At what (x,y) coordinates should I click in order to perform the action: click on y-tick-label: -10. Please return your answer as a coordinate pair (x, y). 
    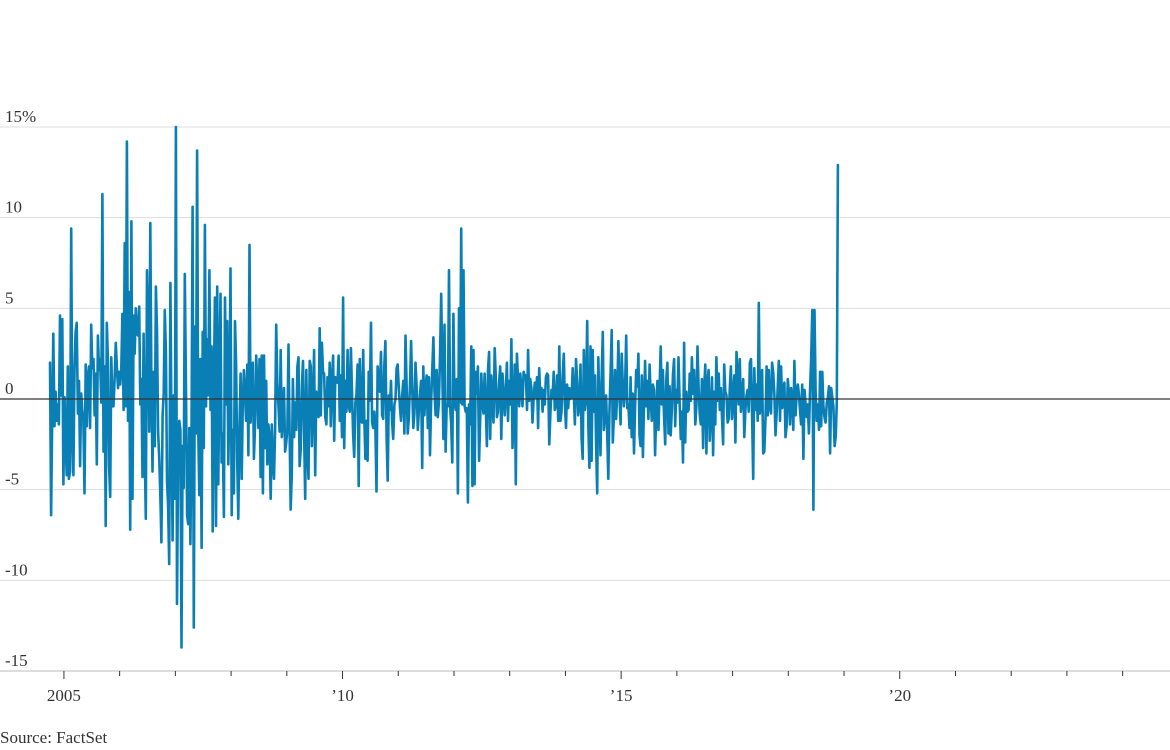
    Looking at the image, I should click on (16, 569).